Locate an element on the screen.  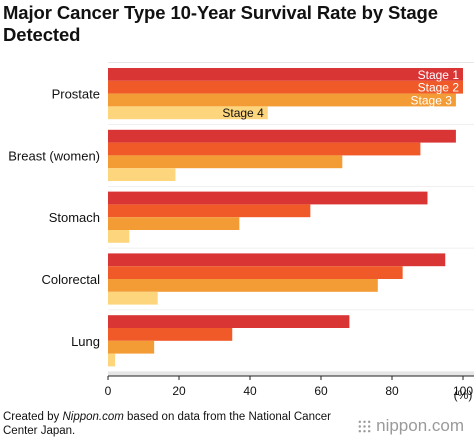
category-label: Colorectal is located at coordinates (70, 279).